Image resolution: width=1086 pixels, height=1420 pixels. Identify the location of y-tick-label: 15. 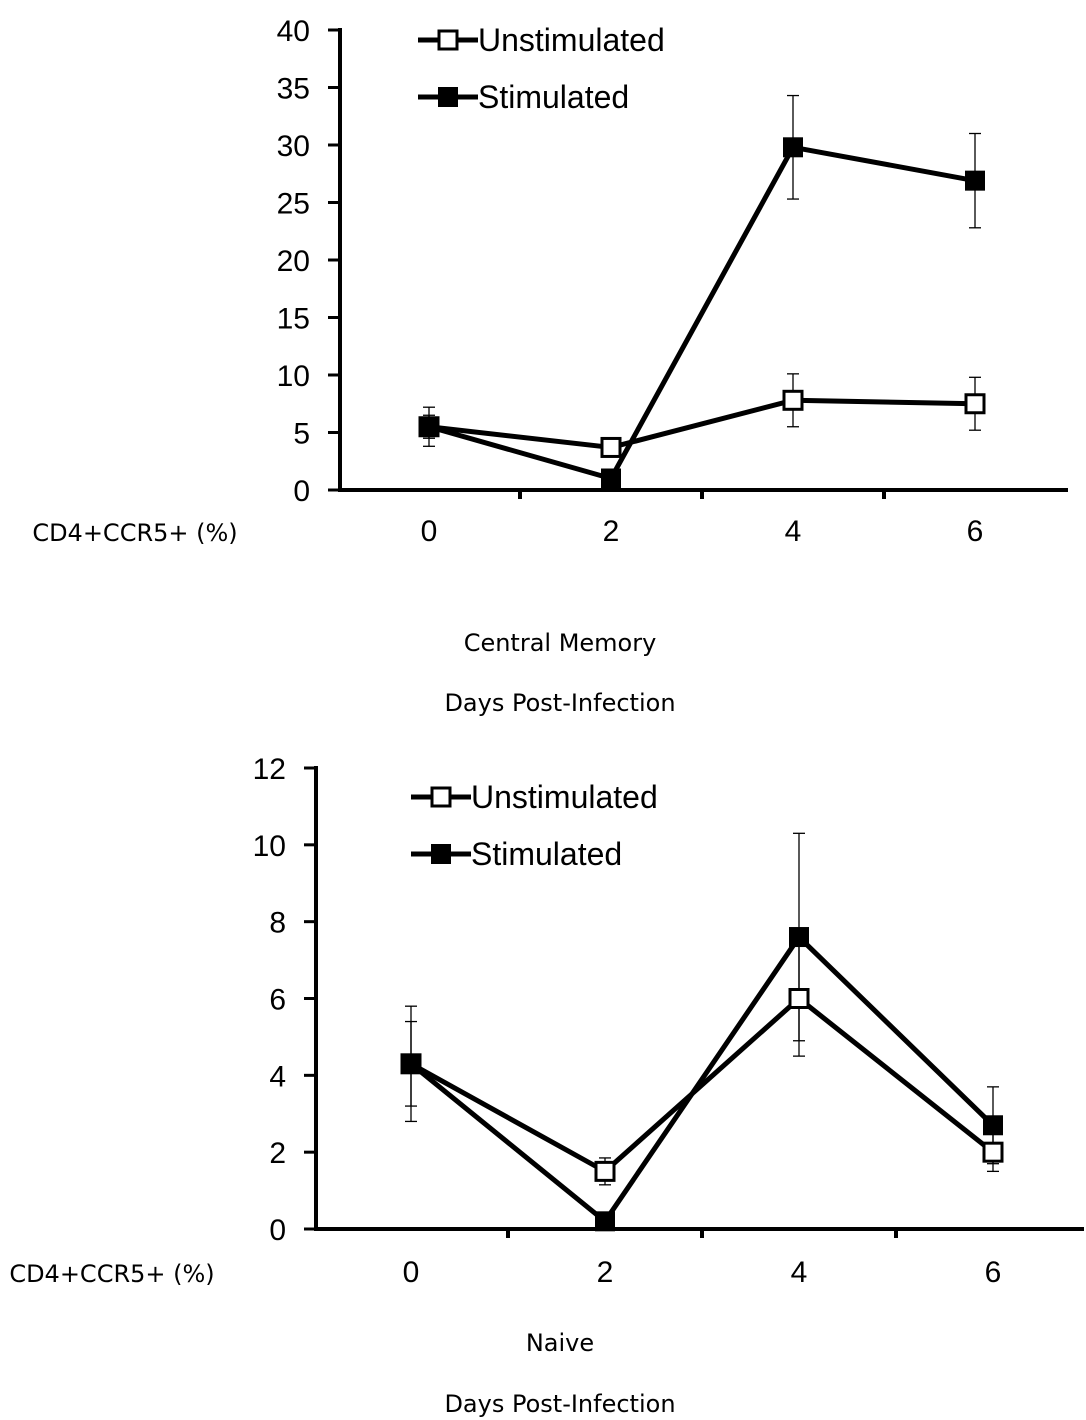
(293, 319).